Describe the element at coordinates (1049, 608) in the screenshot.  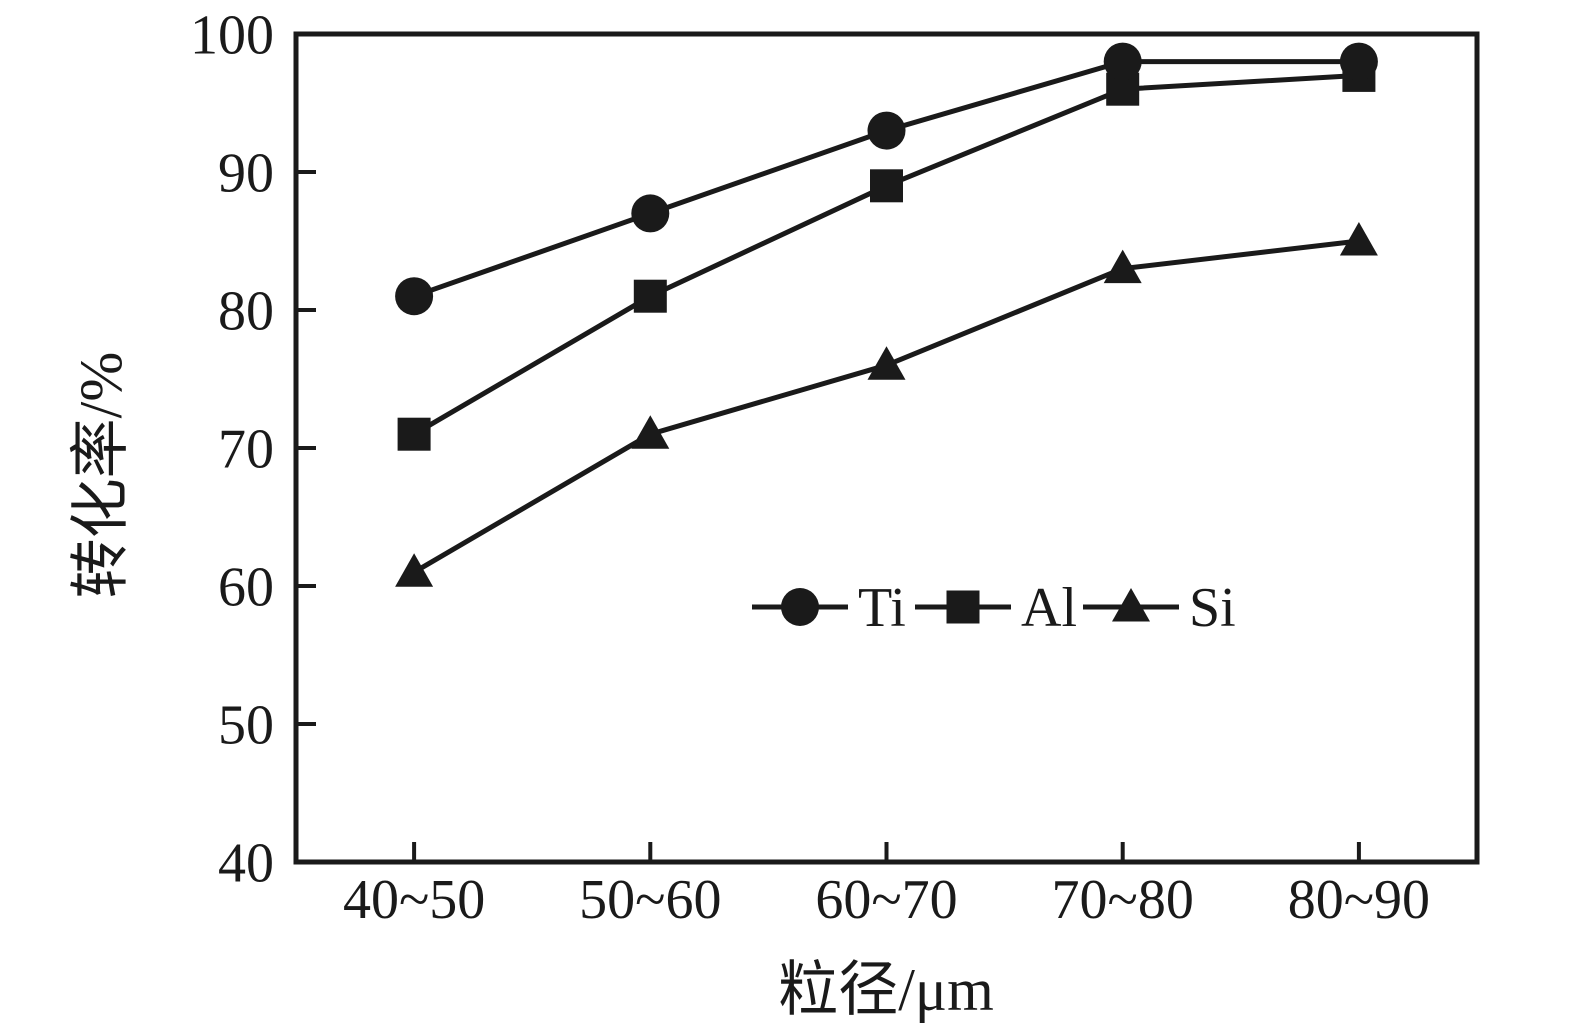
I see `legend-label-al: Al` at that location.